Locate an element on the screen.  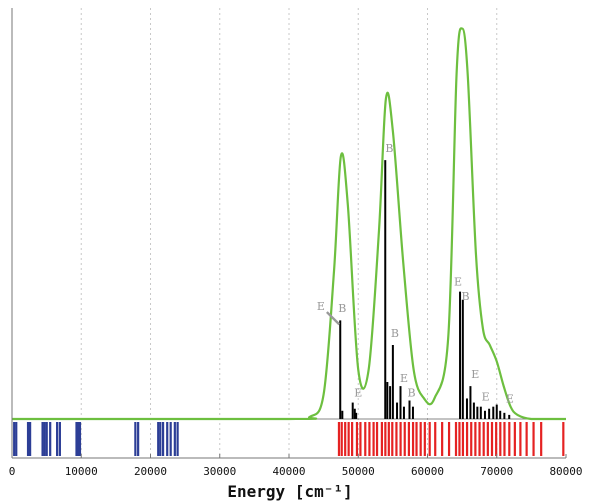
x-tick-label: 80000 is located at coordinates (565, 471).